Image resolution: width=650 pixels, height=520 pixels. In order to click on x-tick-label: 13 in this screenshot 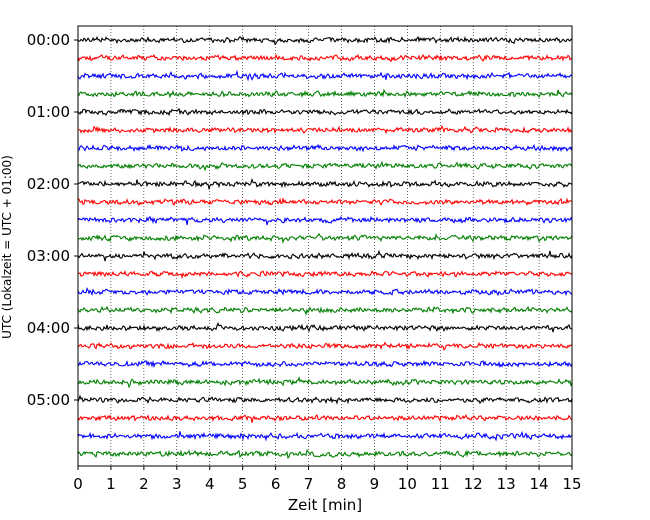, I will do `click(506, 484)`.